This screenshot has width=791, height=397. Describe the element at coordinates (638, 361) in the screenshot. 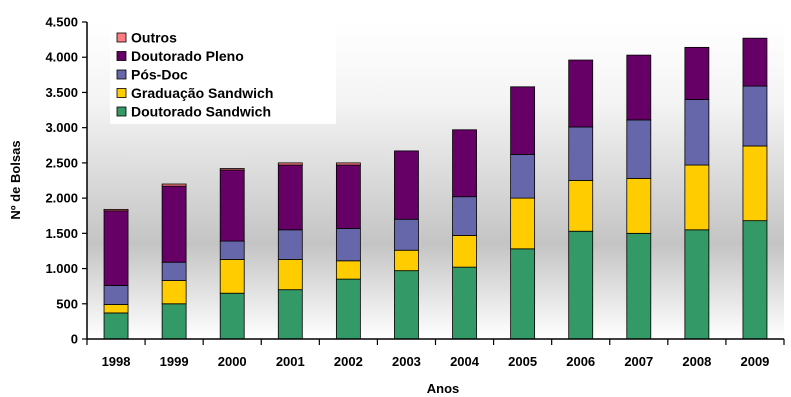

I see `x-tick-label: 2007` at that location.